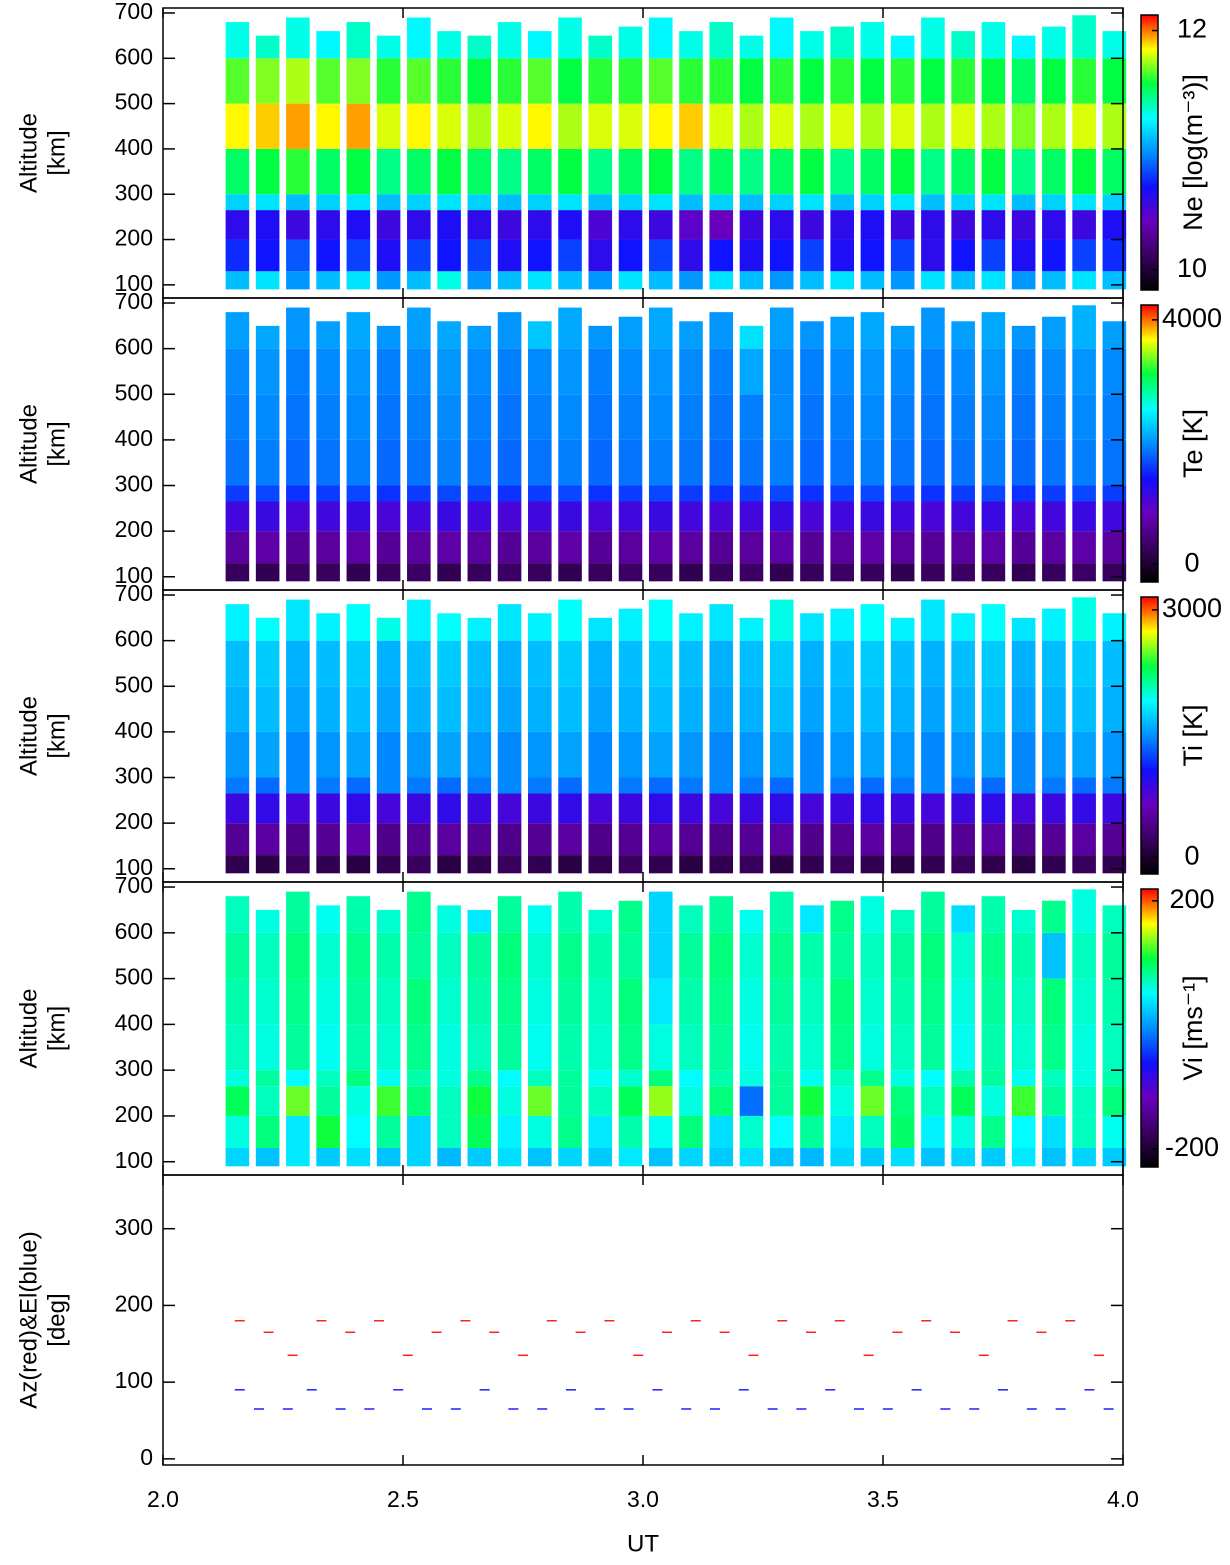  Describe the element at coordinates (134, 301) in the screenshot. I see `y-tick-label: 700` at that location.